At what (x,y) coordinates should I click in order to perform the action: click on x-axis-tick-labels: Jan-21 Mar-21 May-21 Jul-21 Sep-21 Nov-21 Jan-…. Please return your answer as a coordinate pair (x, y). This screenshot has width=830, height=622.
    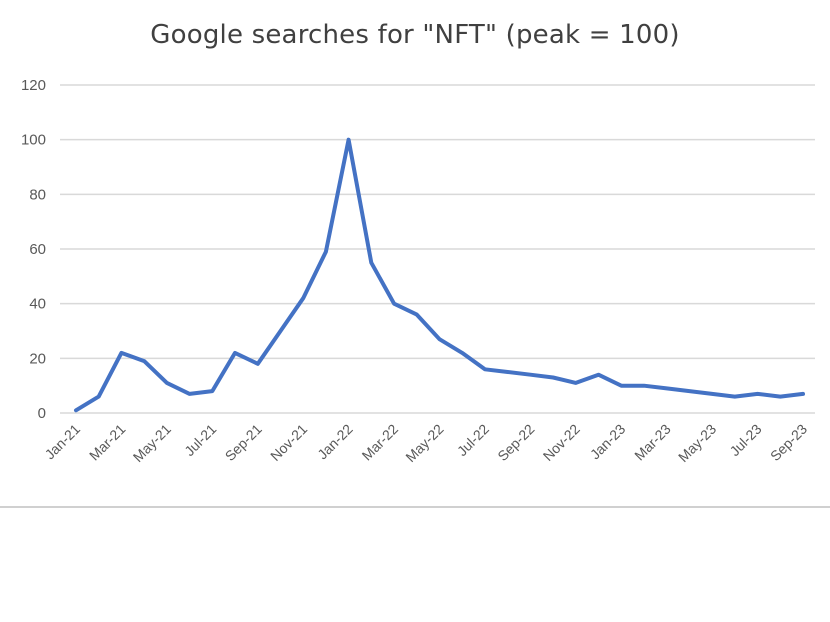
    Looking at the image, I should click on (426, 443).